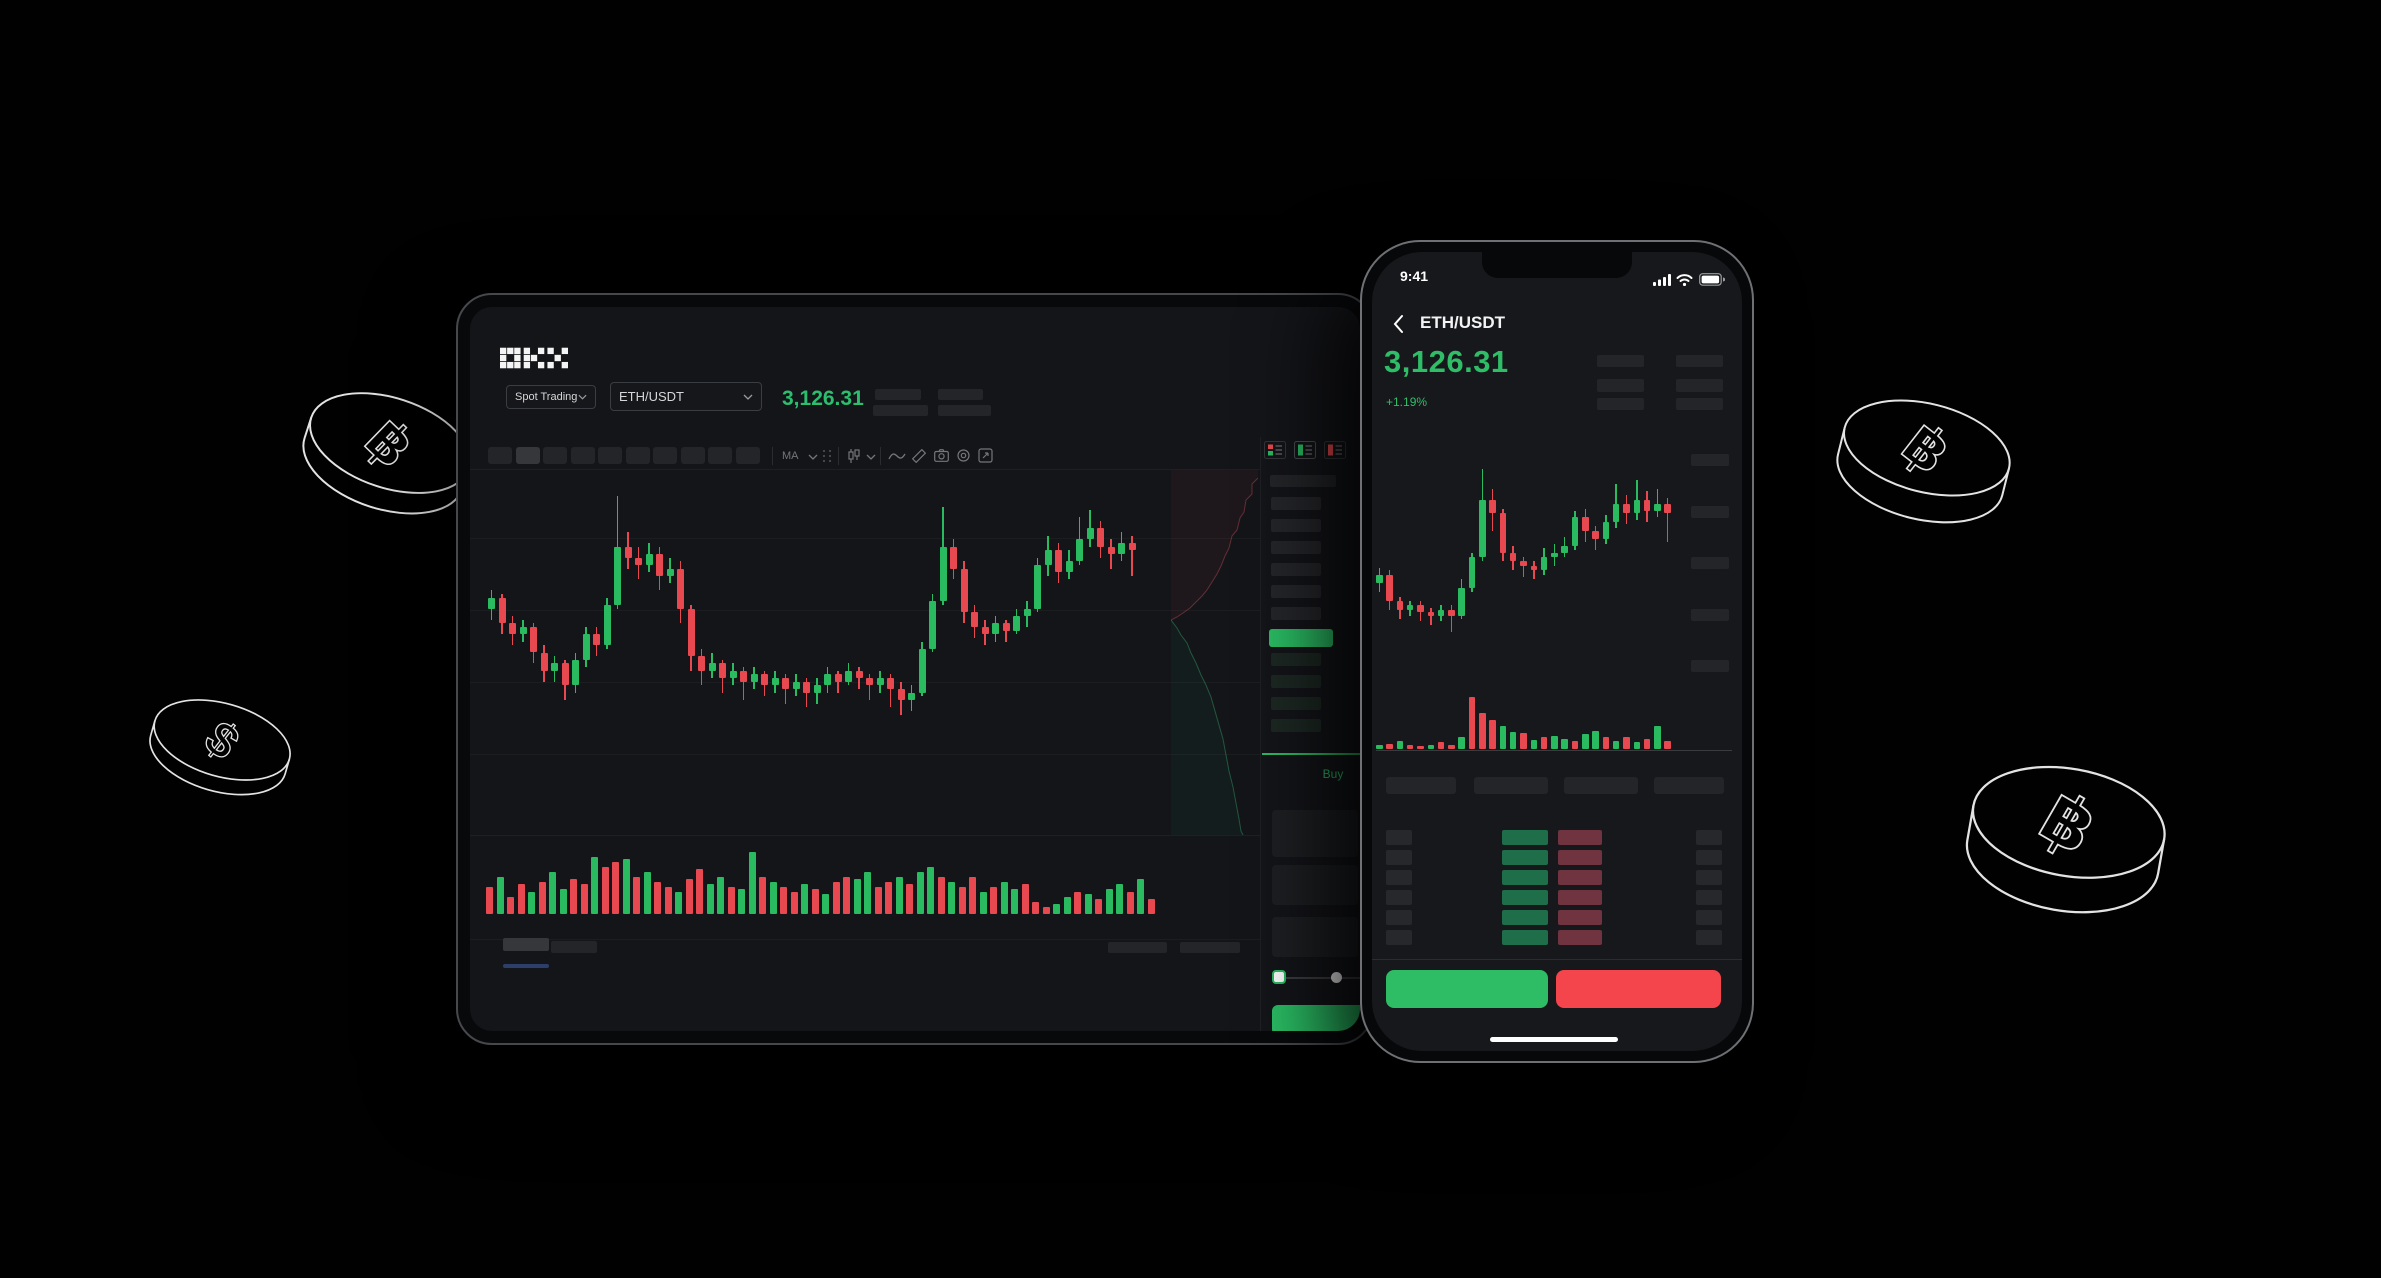  Describe the element at coordinates (1279, 977) in the screenshot. I see `amount-slider-handle` at that location.